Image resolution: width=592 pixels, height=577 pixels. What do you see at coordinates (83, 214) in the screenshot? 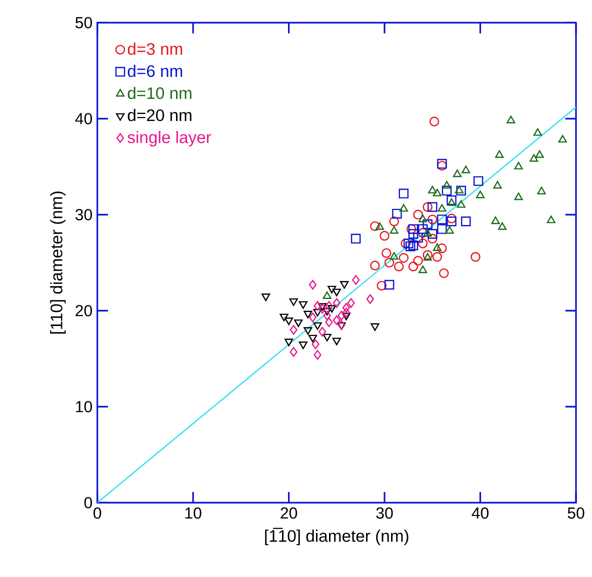
I see `y-tick-label: 30` at bounding box center [83, 214].